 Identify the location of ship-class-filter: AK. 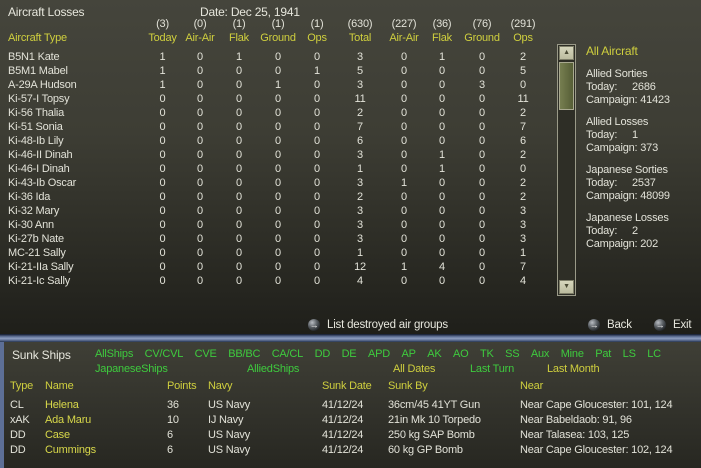
(434, 354).